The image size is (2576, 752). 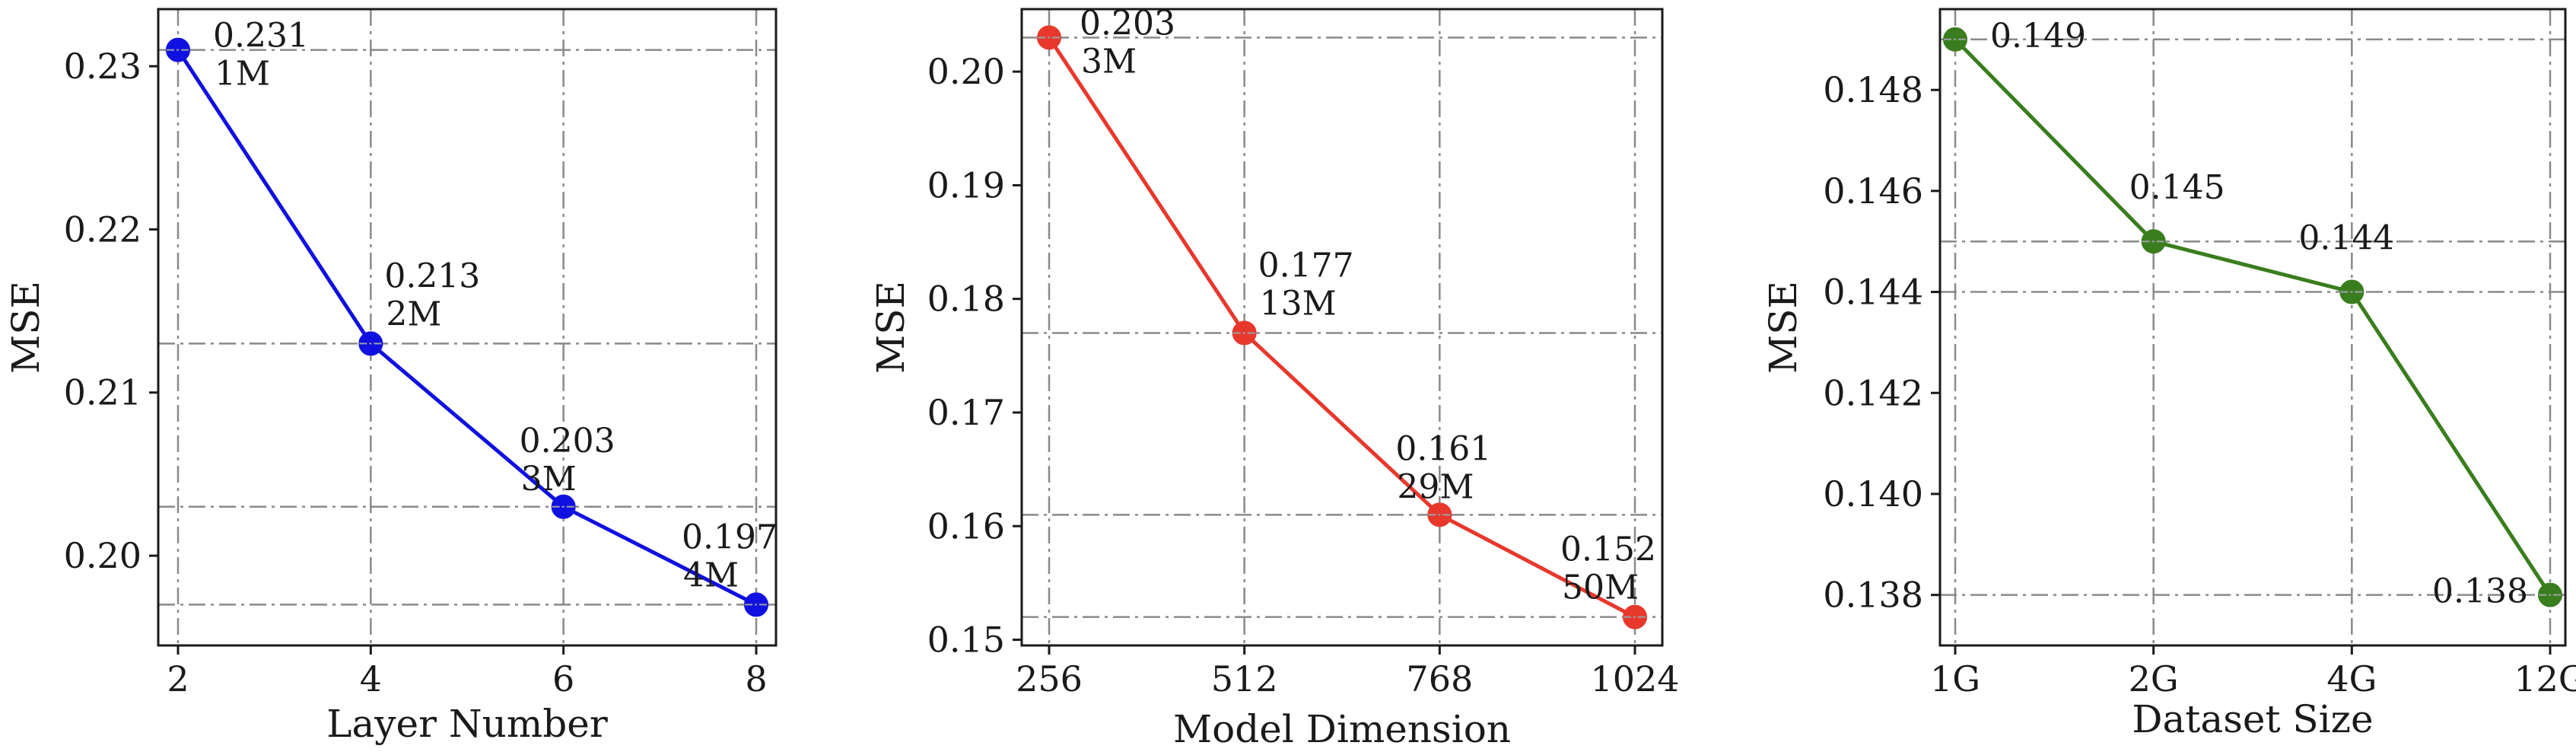 I want to click on data-label-value: 0.177, so click(x=1306, y=265).